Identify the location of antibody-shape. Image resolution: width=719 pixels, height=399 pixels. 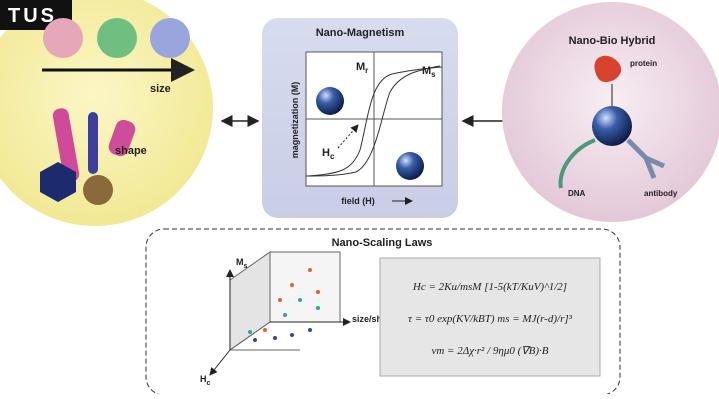
(646, 158).